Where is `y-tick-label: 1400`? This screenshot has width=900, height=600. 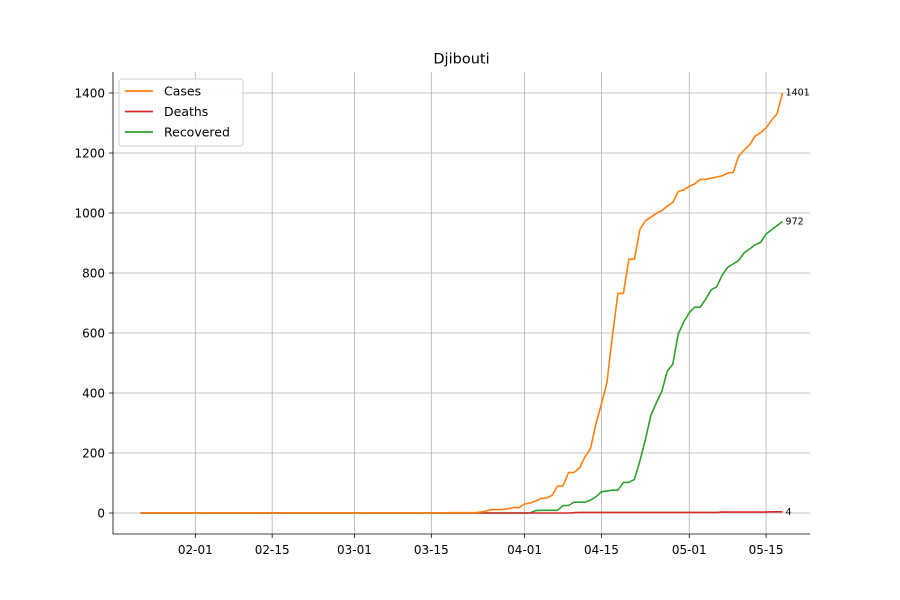 y-tick-label: 1400 is located at coordinates (89, 94).